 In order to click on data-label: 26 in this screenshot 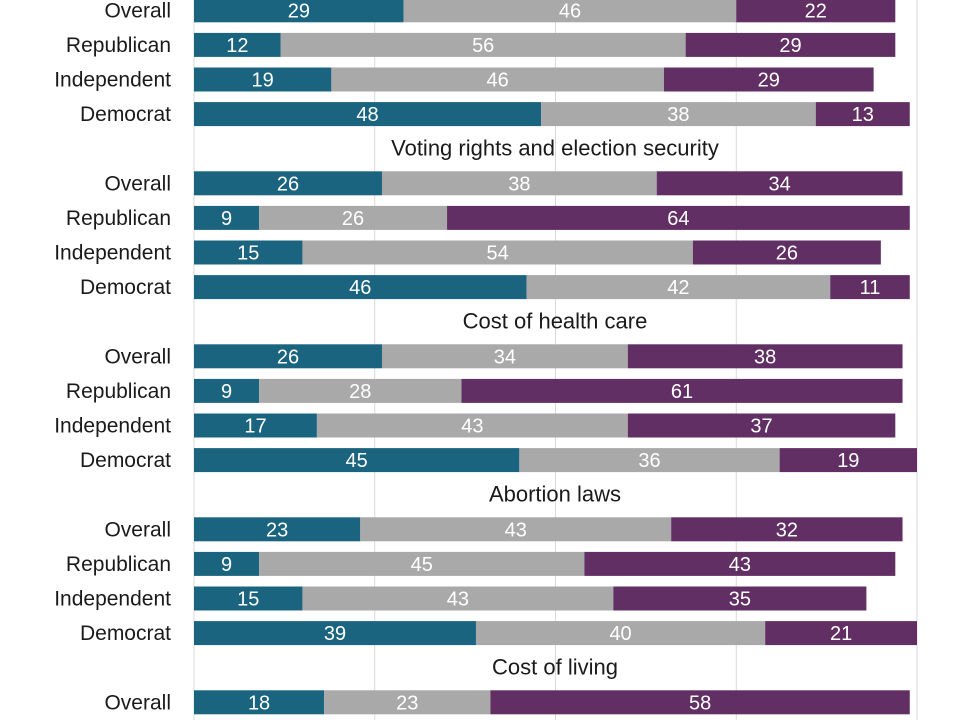, I will do `click(353, 219)`.